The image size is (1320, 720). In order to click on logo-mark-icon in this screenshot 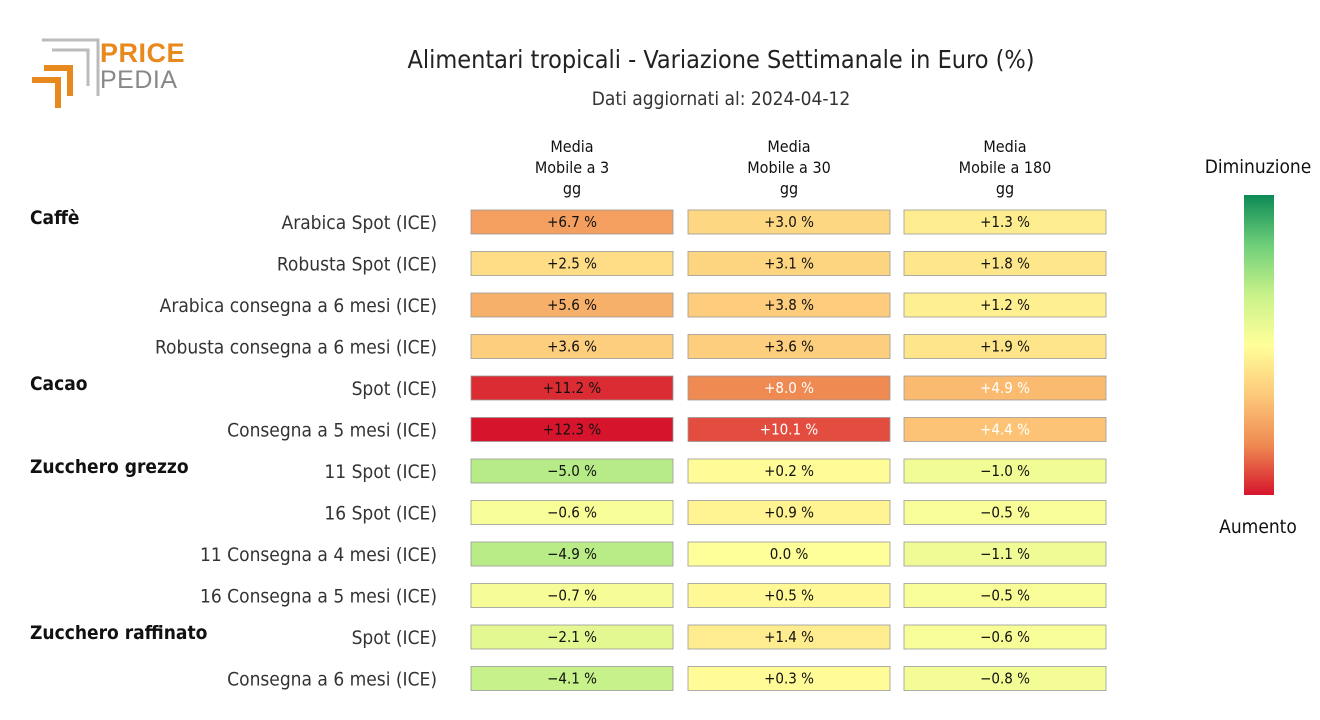, I will do `click(66, 73)`.